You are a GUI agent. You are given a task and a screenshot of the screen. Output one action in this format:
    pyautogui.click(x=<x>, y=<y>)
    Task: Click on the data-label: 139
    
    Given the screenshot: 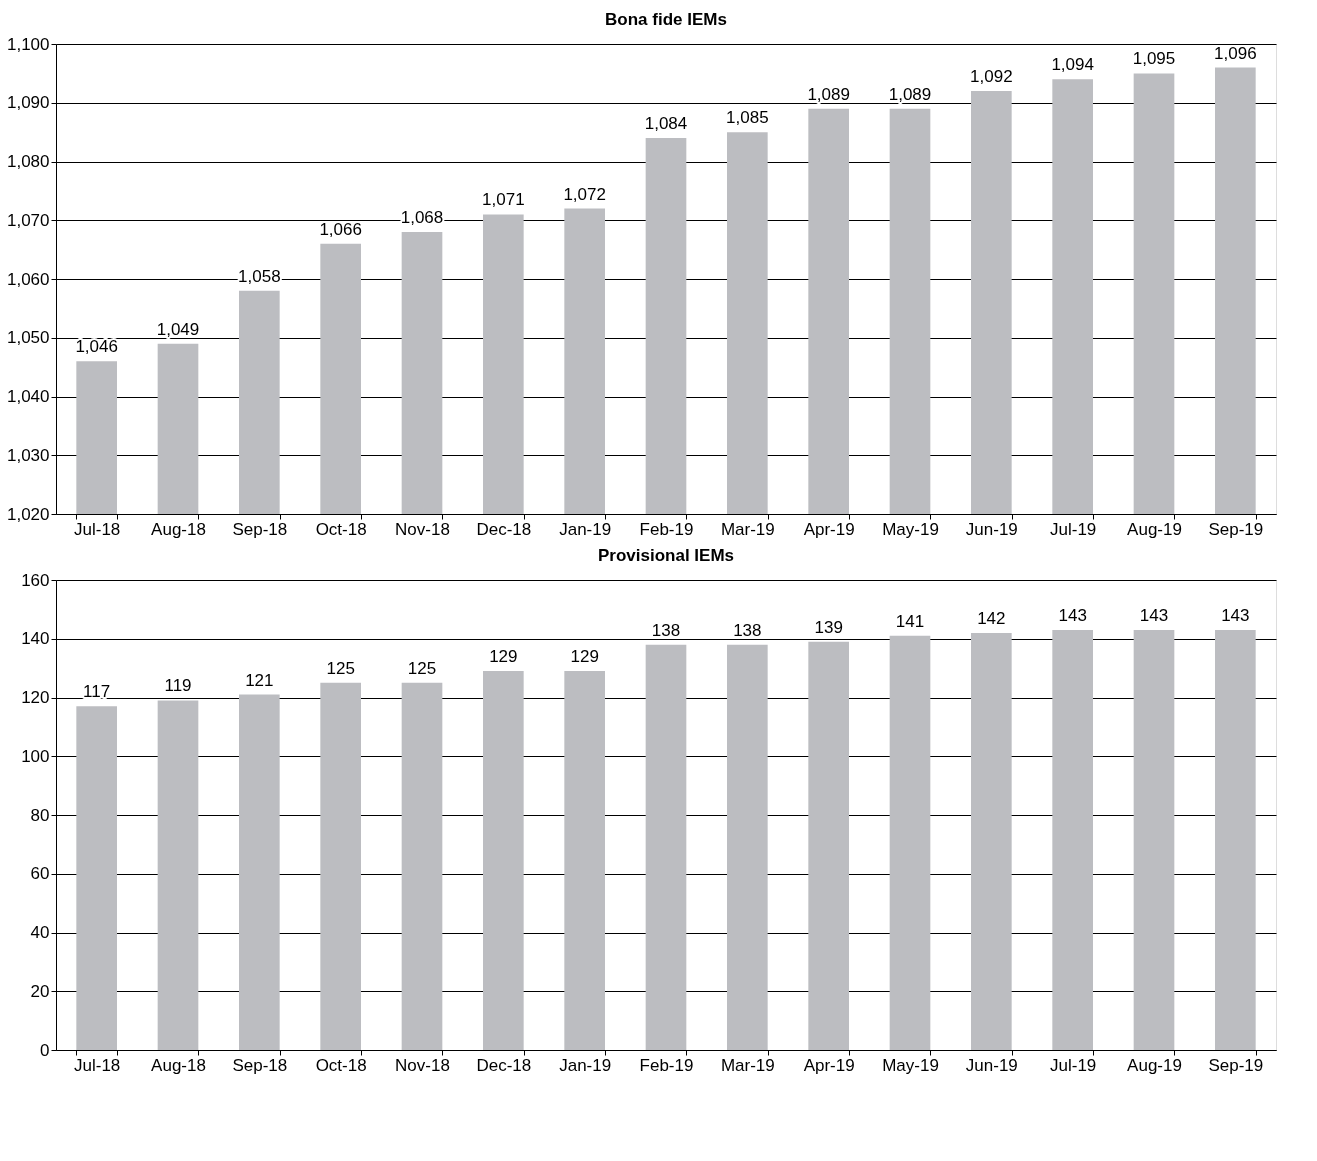 What is the action you would take?
    pyautogui.click(x=828, y=627)
    